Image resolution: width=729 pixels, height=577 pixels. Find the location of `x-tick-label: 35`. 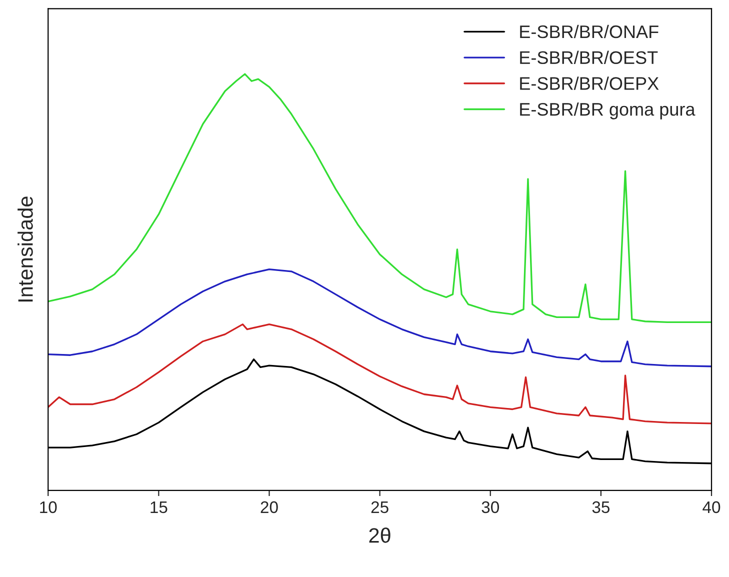

x-tick-label: 35 is located at coordinates (601, 507).